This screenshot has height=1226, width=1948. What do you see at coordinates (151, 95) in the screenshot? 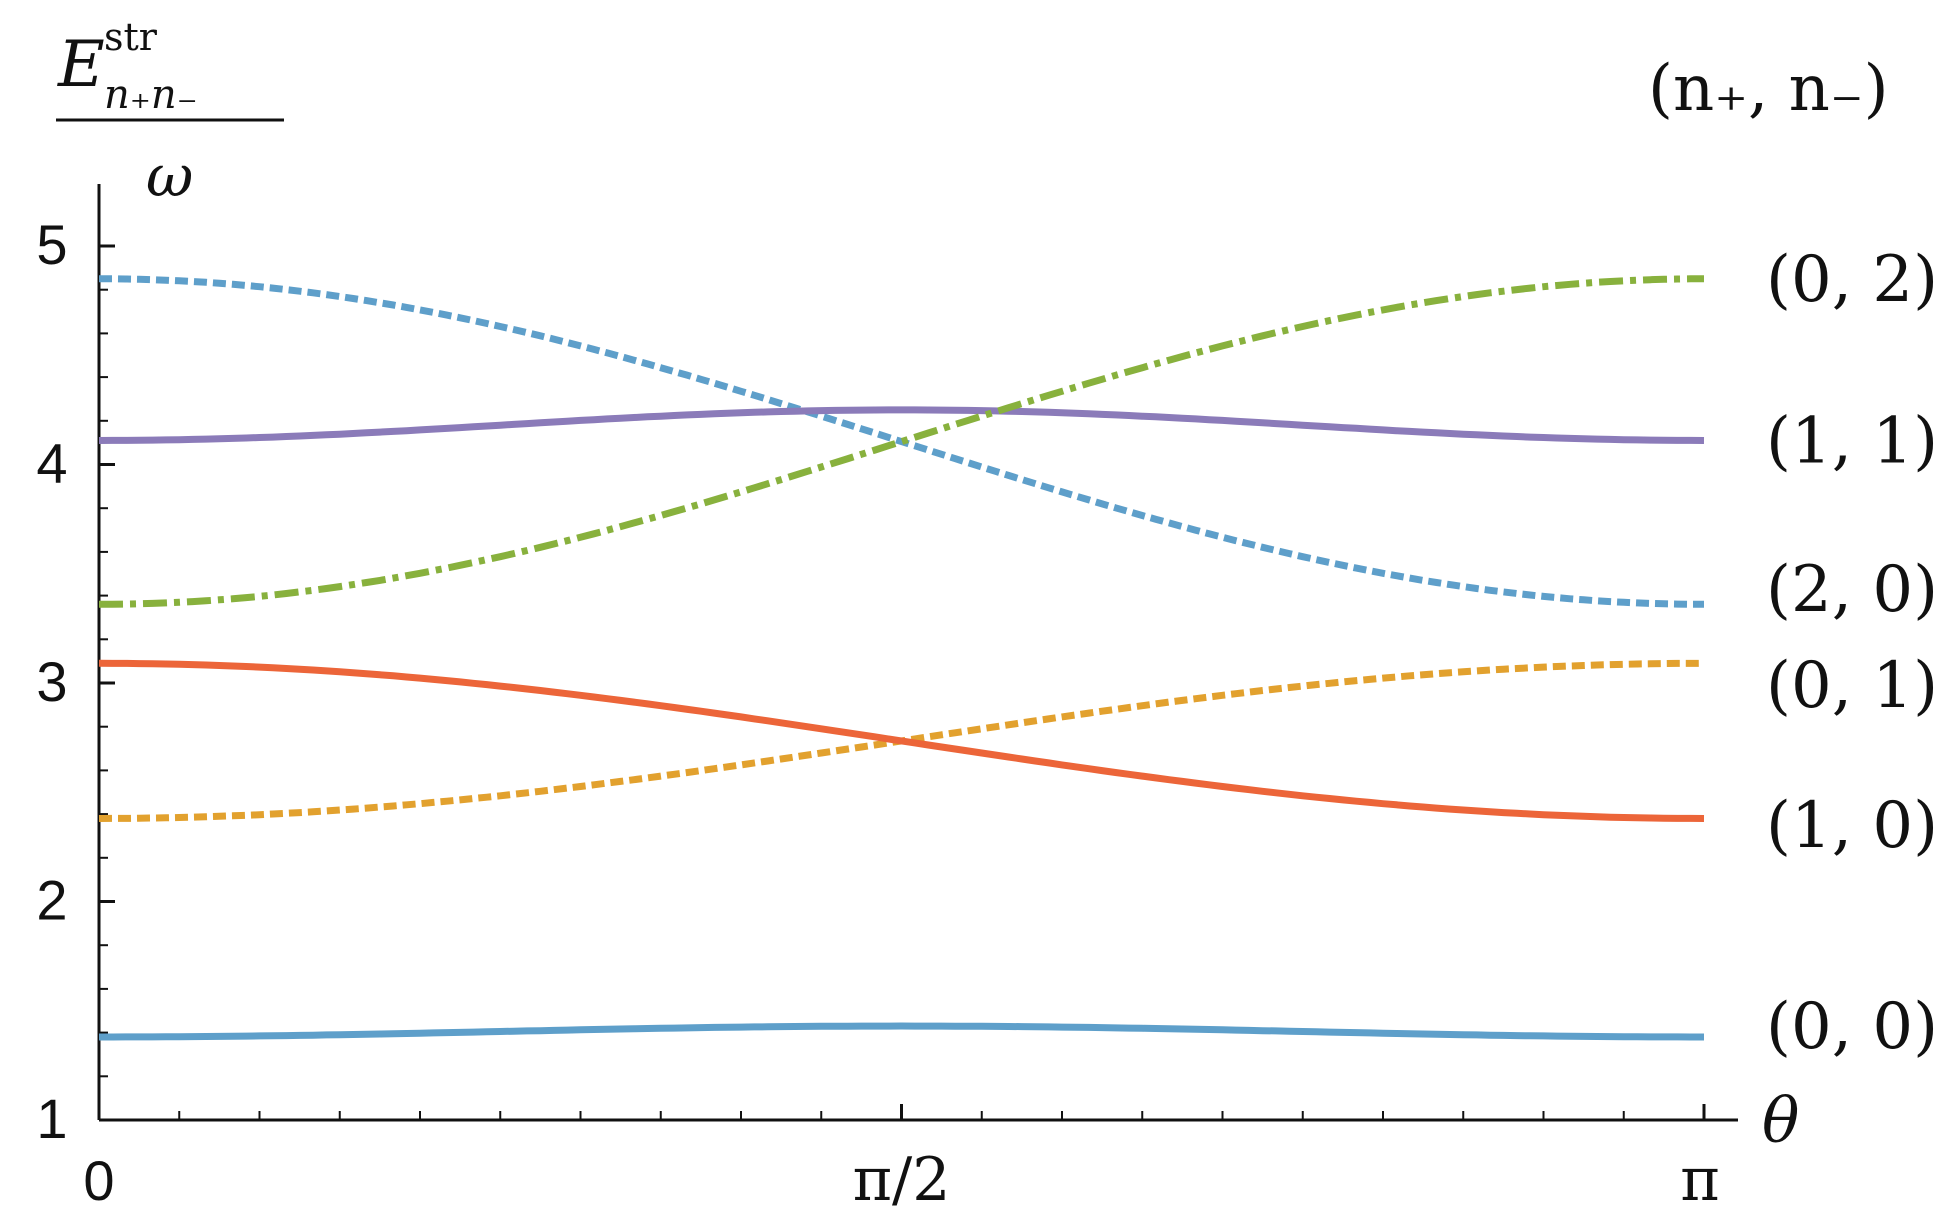
I see `y-label-subscript: n₊n₋` at bounding box center [151, 95].